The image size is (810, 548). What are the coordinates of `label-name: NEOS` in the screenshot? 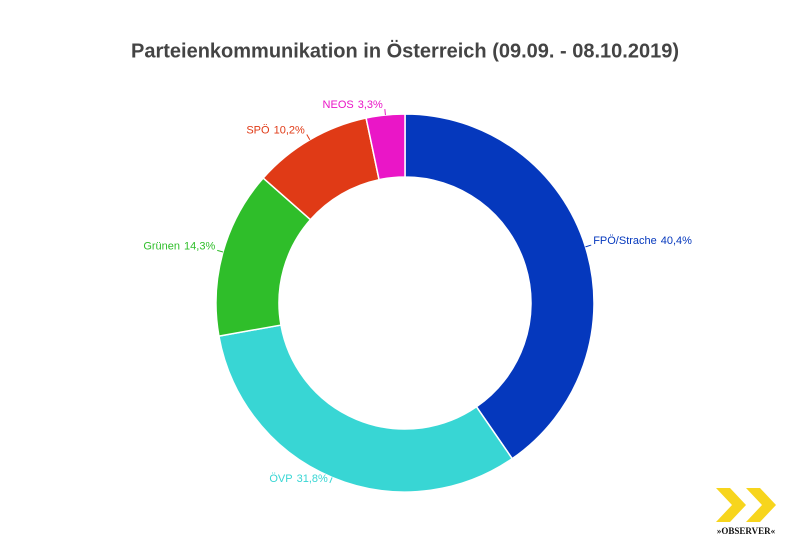 It's located at (338, 105).